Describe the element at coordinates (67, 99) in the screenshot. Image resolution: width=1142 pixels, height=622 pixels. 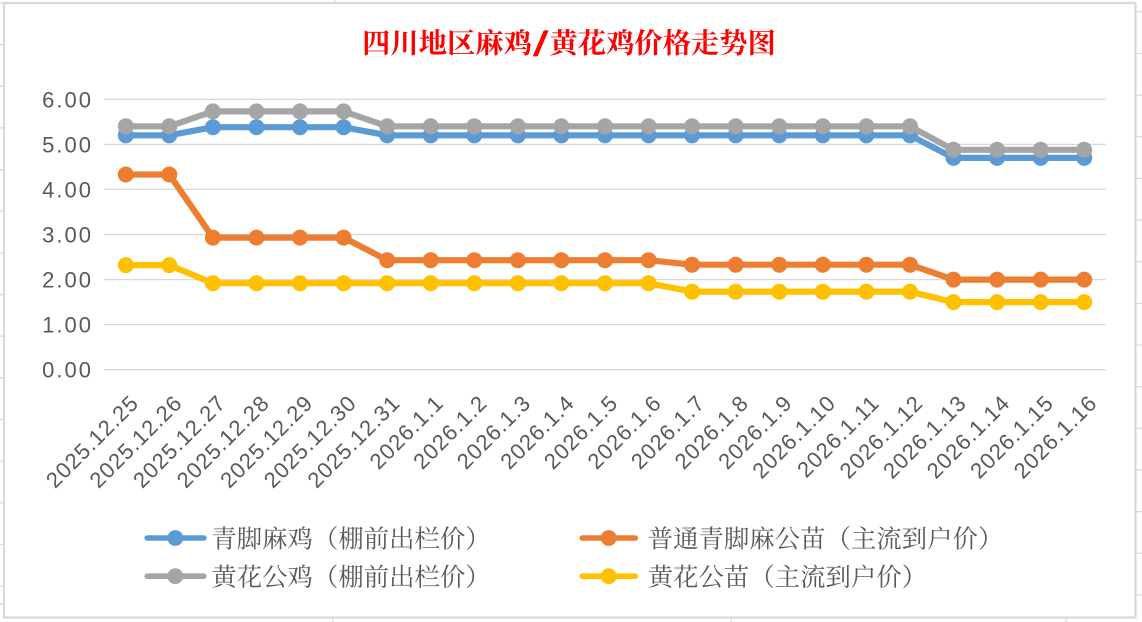
I see `svg-text: 6.00` at that location.